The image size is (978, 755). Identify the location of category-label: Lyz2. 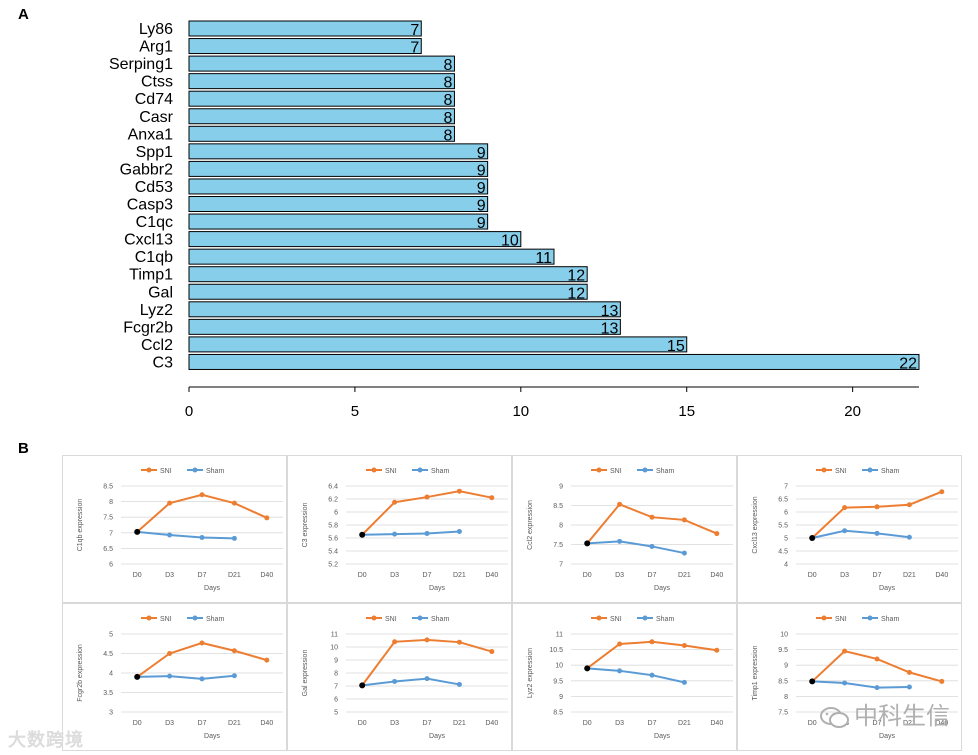
(156, 310).